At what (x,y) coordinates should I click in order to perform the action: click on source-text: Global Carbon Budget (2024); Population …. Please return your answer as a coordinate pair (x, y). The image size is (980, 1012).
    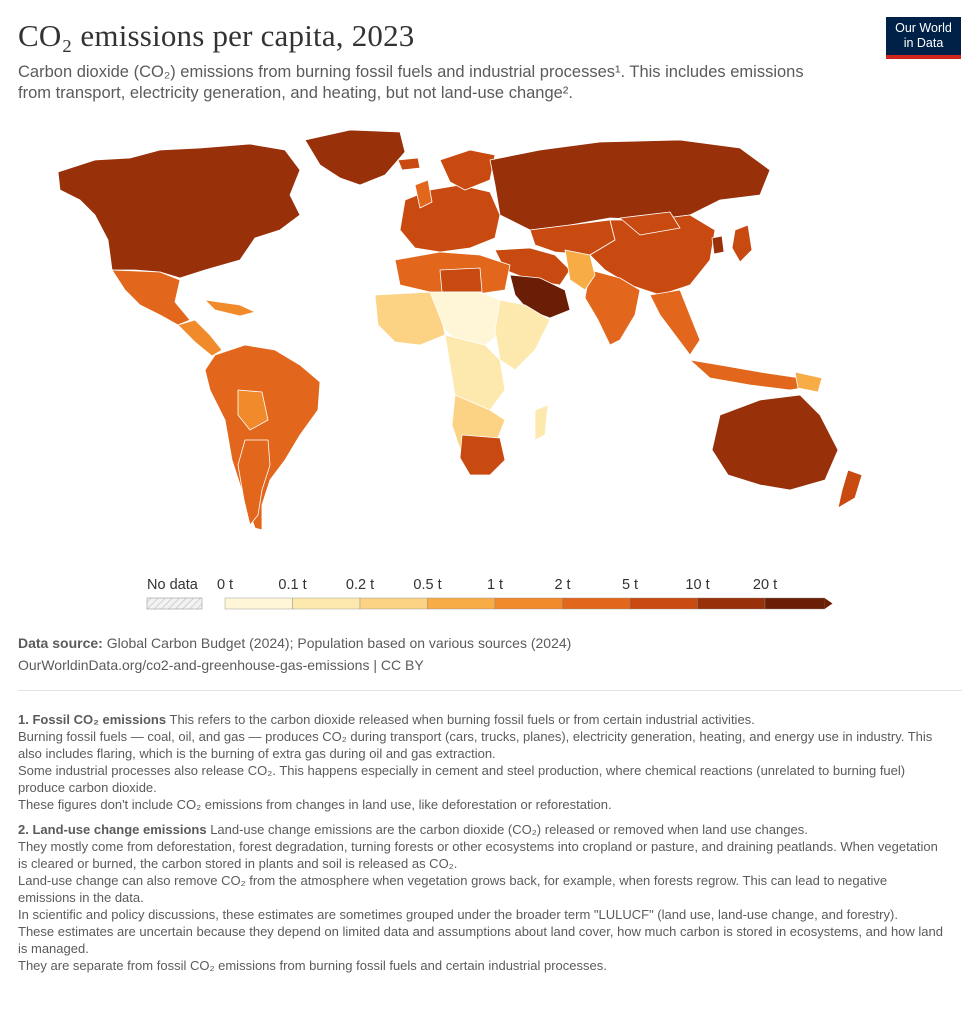
    Looking at the image, I should click on (339, 643).